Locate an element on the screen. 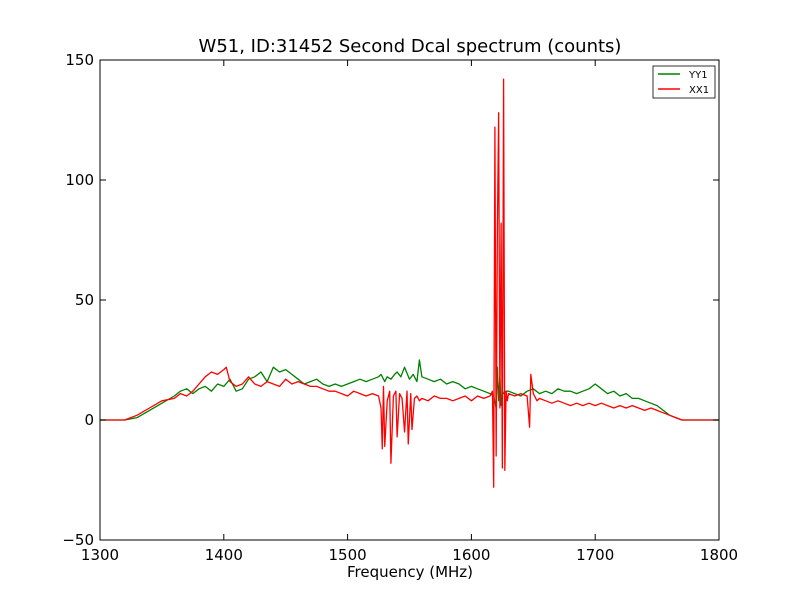  y-tick-label: 0 is located at coordinates (89, 420).